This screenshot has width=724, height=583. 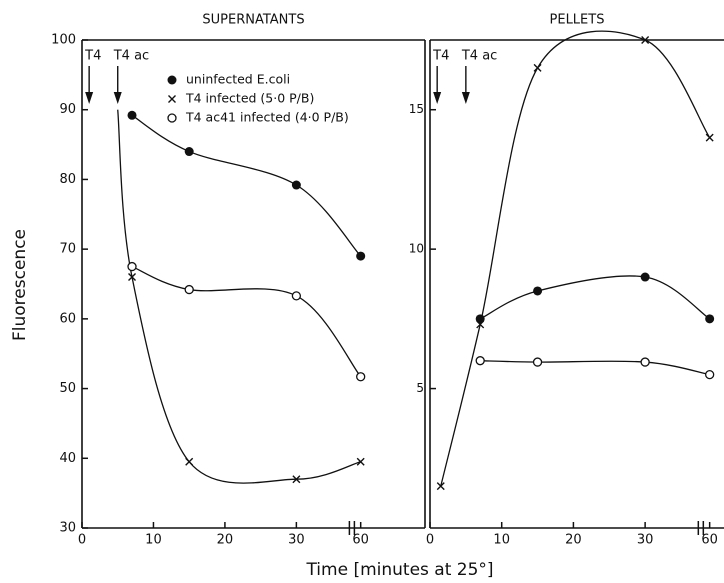 What do you see at coordinates (63, 40) in the screenshot?
I see `y-tick-label: 100` at bounding box center [63, 40].